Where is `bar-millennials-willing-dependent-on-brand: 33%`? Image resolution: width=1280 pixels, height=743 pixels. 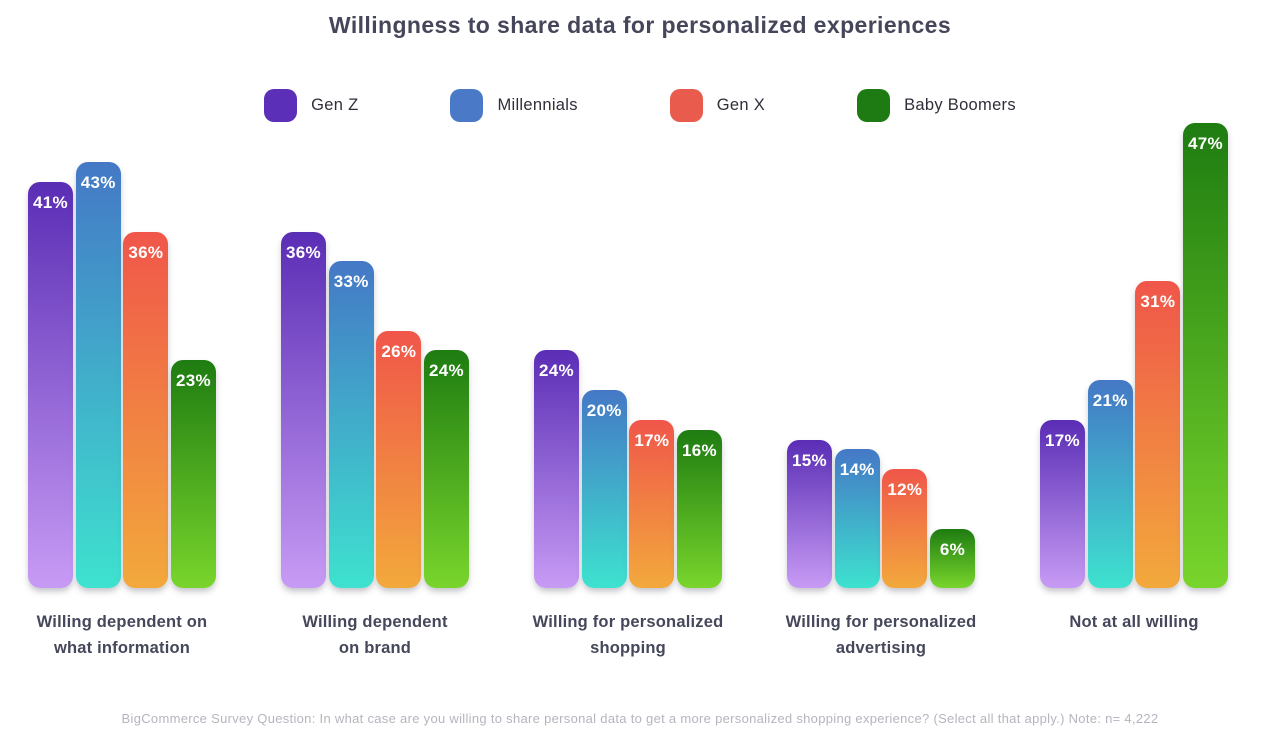 bar-millennials-willing-dependent-on-brand: 33% is located at coordinates (351, 424).